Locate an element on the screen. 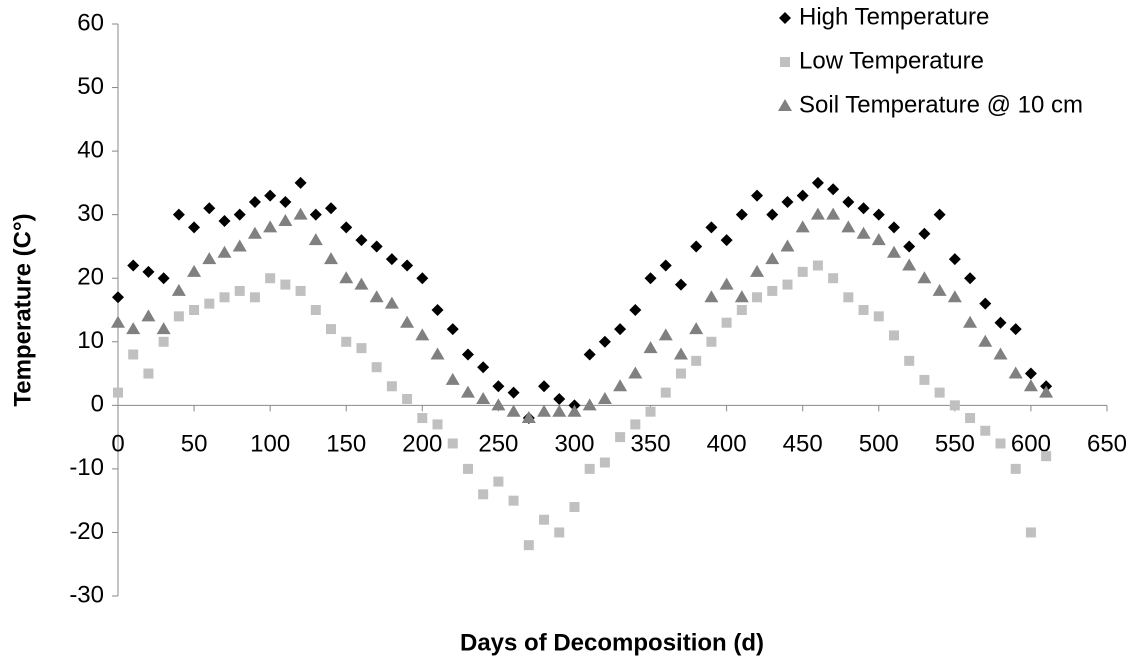  legend-marker is located at coordinates (785, 105).